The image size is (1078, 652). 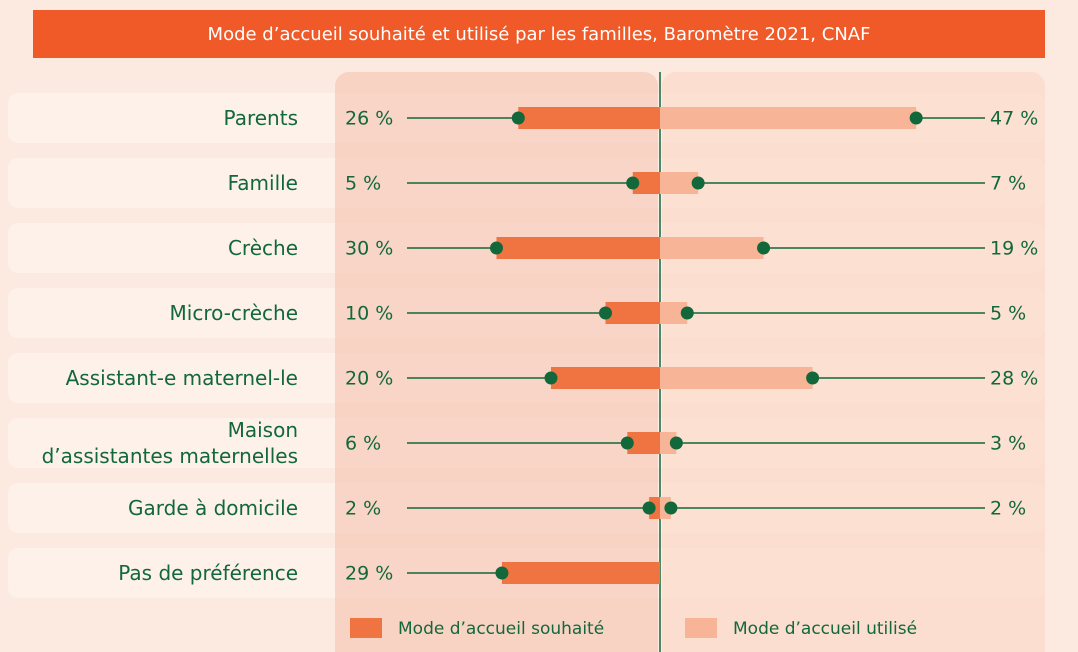 What do you see at coordinates (363, 444) in the screenshot?
I see `value-label: 6 %` at bounding box center [363, 444].